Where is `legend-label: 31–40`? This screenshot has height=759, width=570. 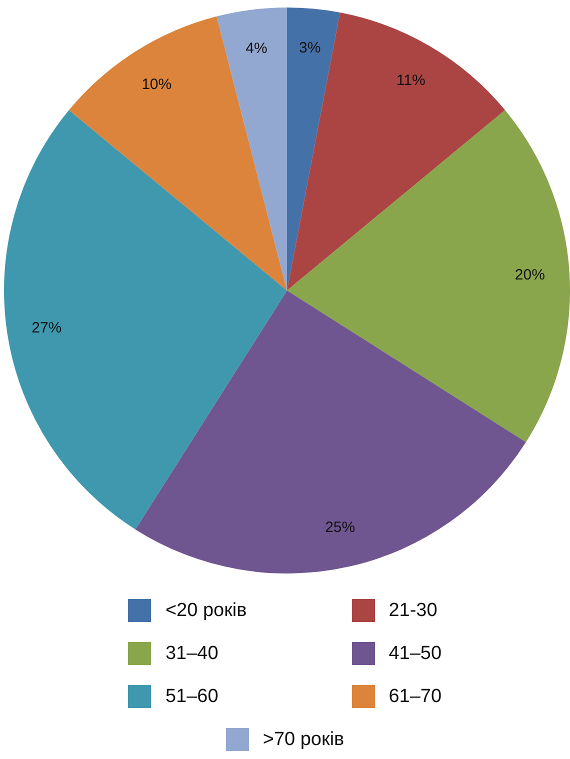
legend-label: 31–40 is located at coordinates (191, 653).